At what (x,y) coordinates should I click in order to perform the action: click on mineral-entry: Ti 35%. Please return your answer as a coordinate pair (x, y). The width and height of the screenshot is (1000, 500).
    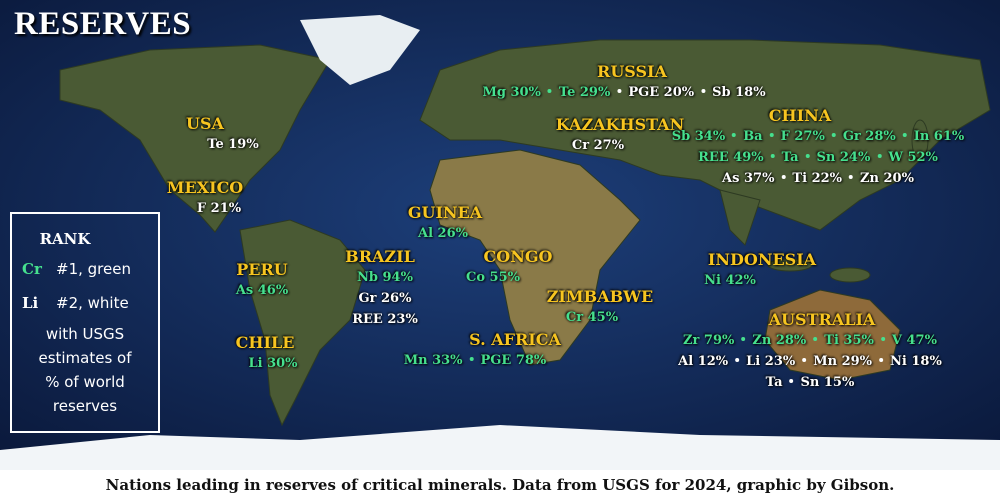
    Looking at the image, I should click on (849, 340).